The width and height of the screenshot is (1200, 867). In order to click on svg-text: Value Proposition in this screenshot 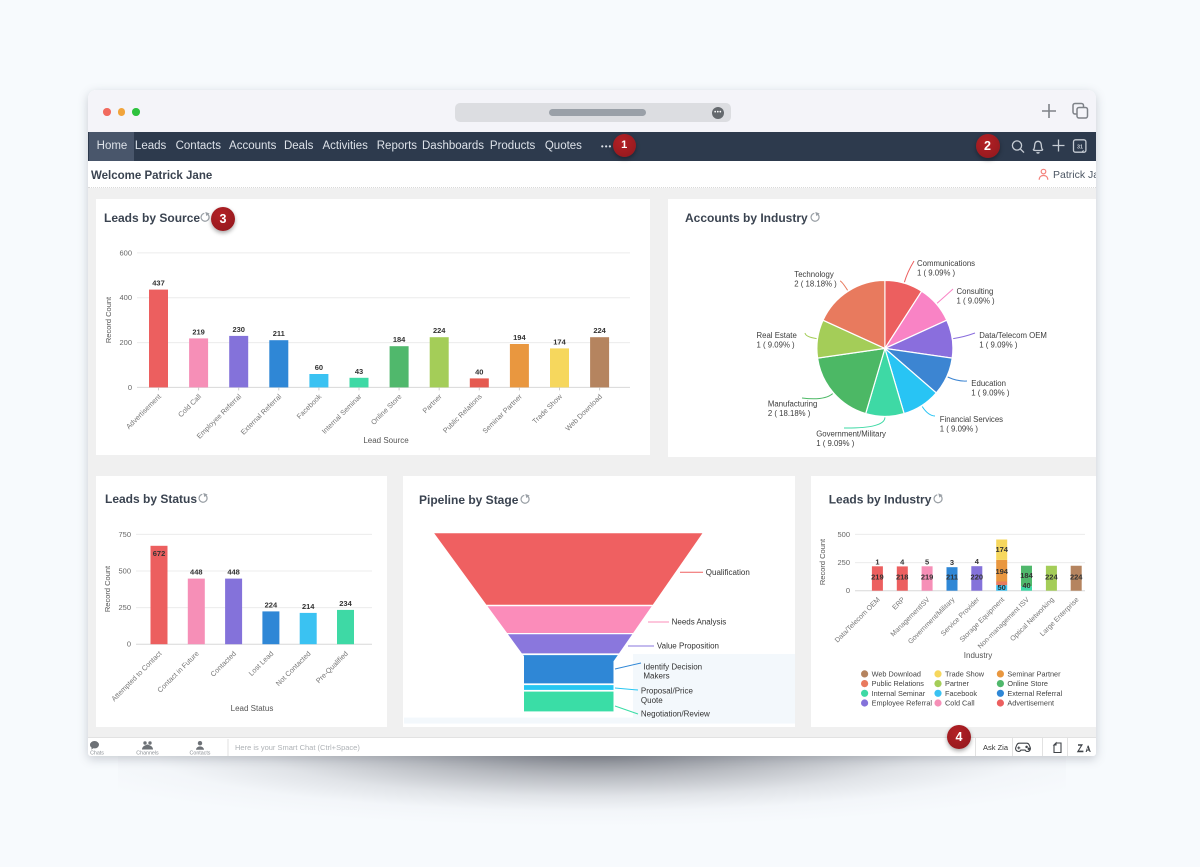, I will do `click(688, 646)`.